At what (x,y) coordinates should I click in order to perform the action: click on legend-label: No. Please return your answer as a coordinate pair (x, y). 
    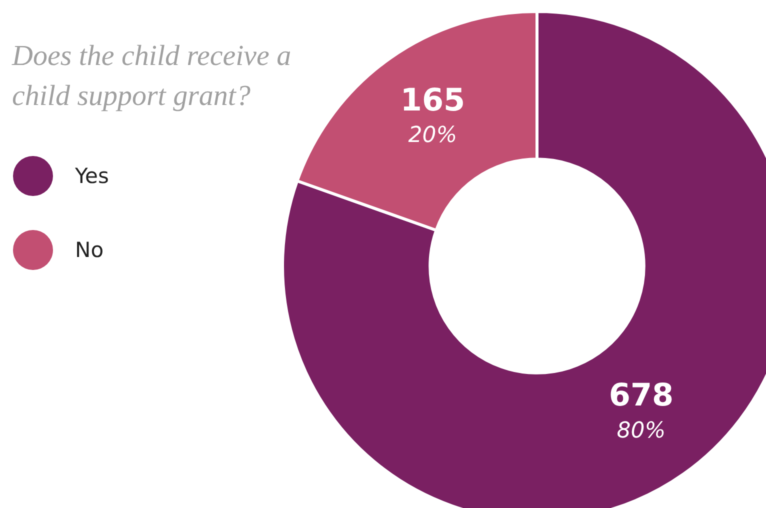
    Looking at the image, I should click on (89, 250).